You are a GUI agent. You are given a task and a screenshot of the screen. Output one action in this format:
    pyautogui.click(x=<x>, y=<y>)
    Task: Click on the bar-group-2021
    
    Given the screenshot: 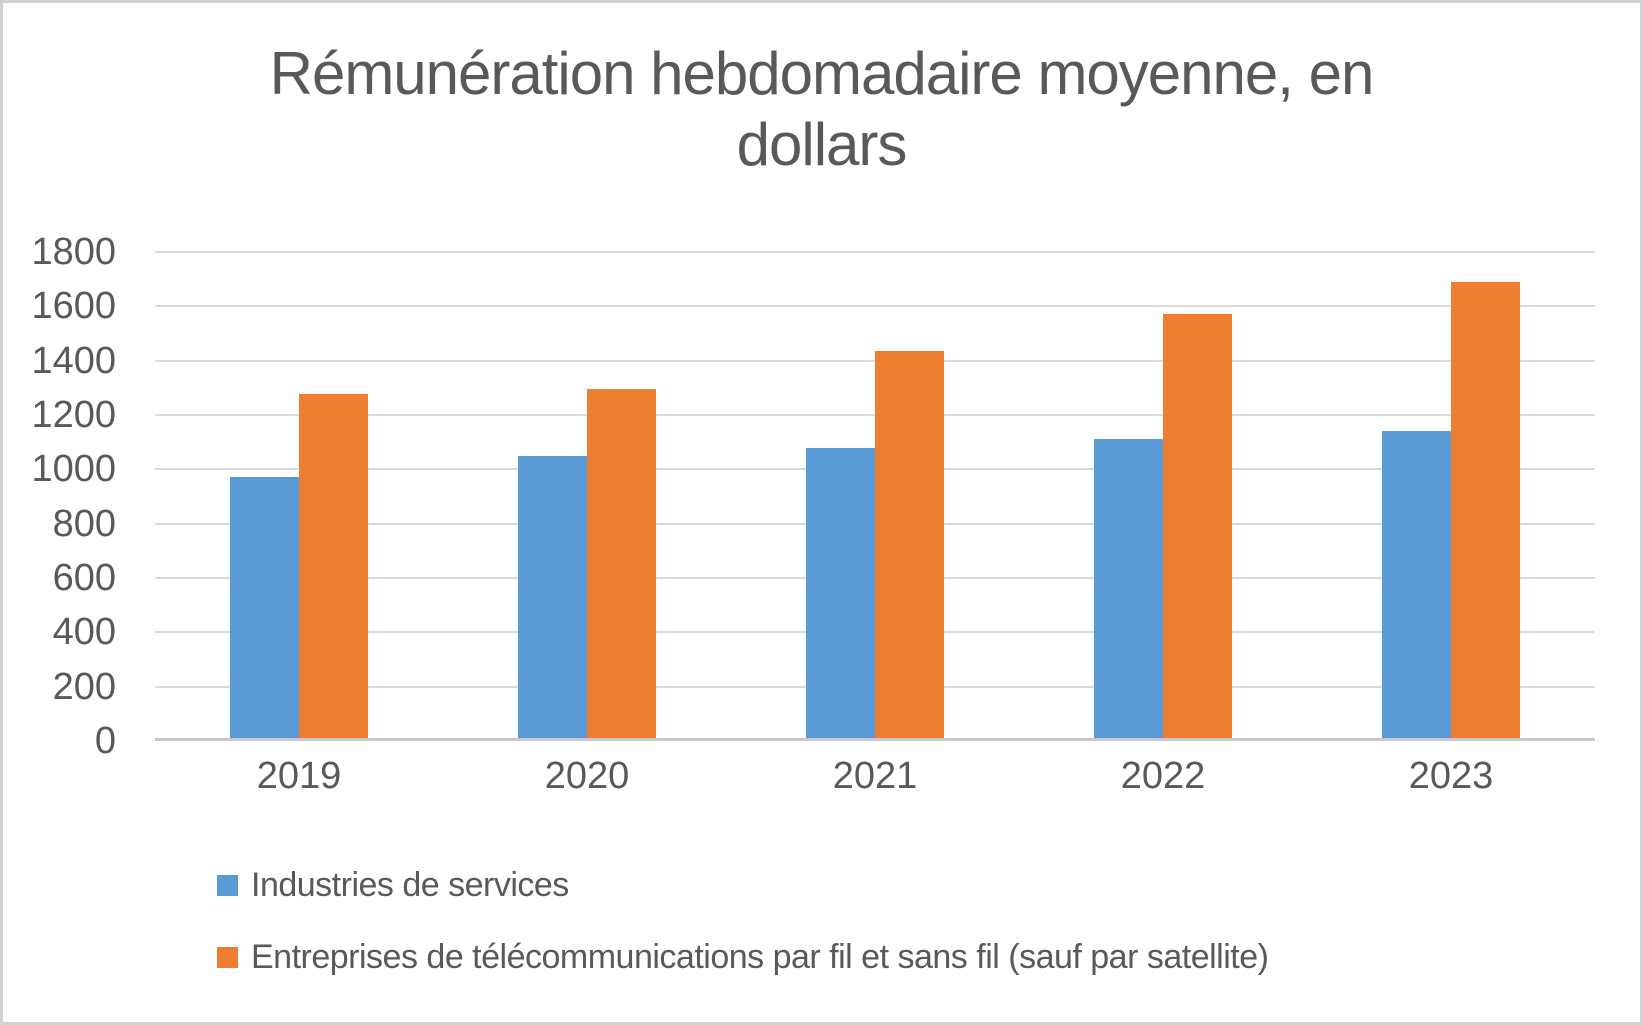 What is the action you would take?
    pyautogui.click(x=875, y=496)
    